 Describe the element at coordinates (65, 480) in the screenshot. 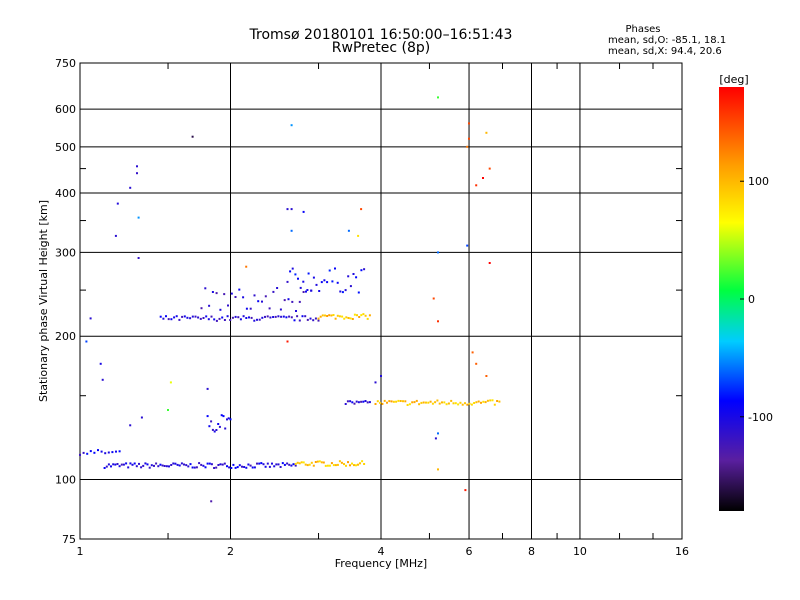

I see `y-tick-label: 100` at that location.